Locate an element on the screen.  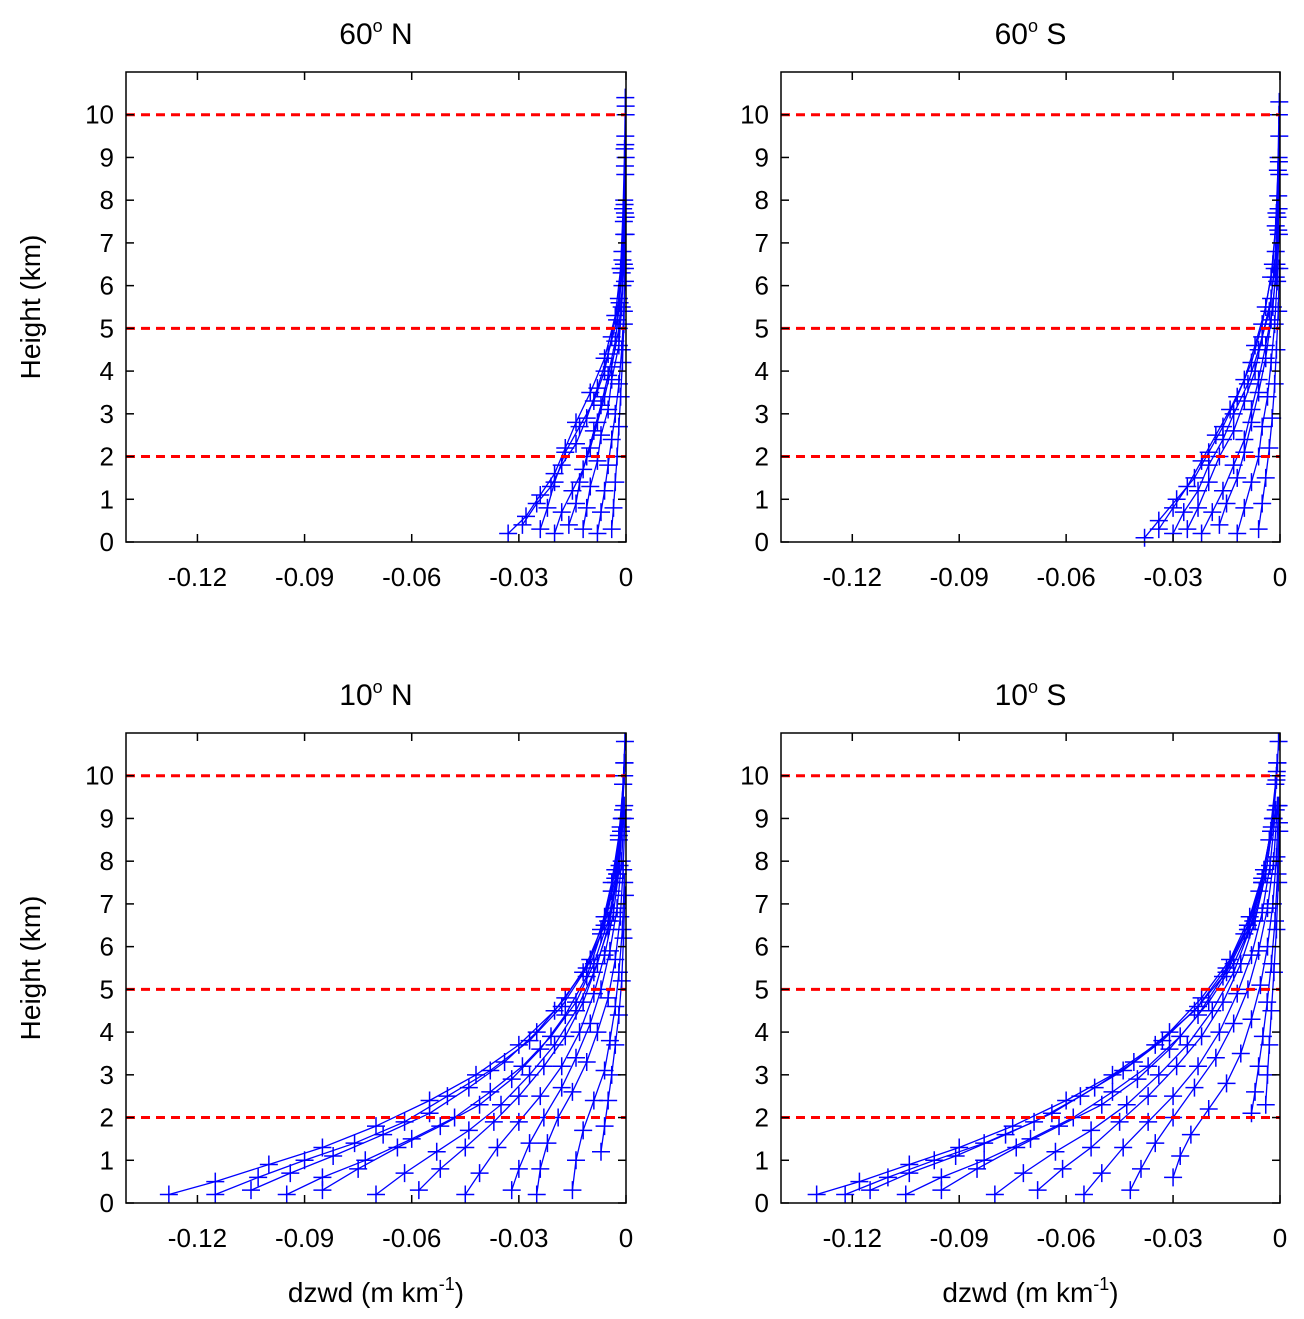
y-tick-label: 8 is located at coordinates (107, 200).